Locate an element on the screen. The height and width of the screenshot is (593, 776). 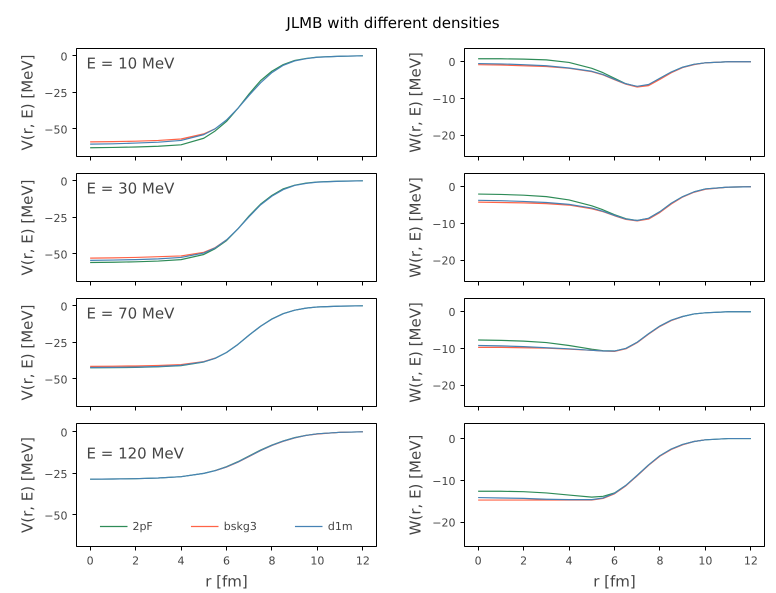
annotation: E = 30 MeV is located at coordinates (131, 189).